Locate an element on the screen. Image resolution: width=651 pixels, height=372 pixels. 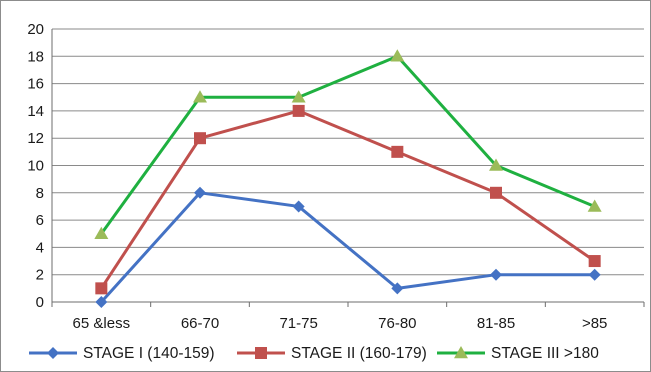
legend-item-2: STAGE II (160-179) is located at coordinates (332, 353).